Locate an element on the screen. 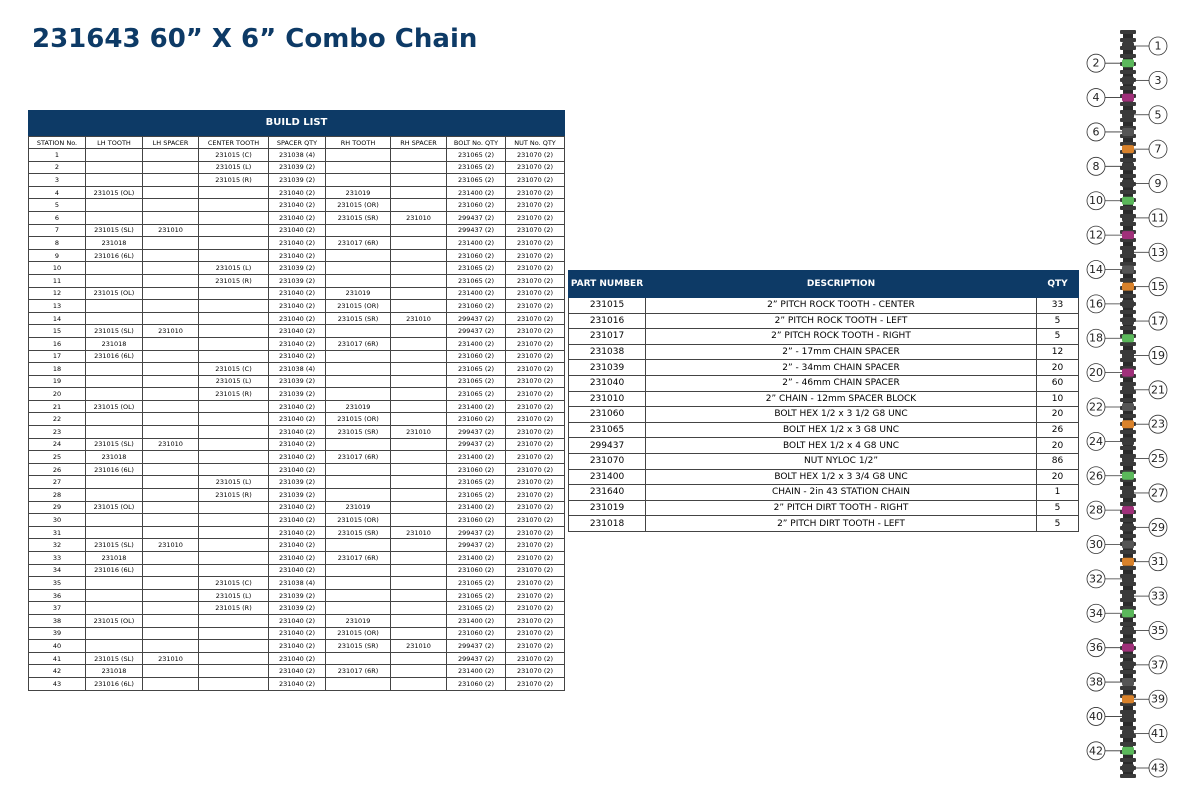  table-row: 231017 2” PITCH ROCK TOOTH - RIGHT 5 is located at coordinates (823, 336).